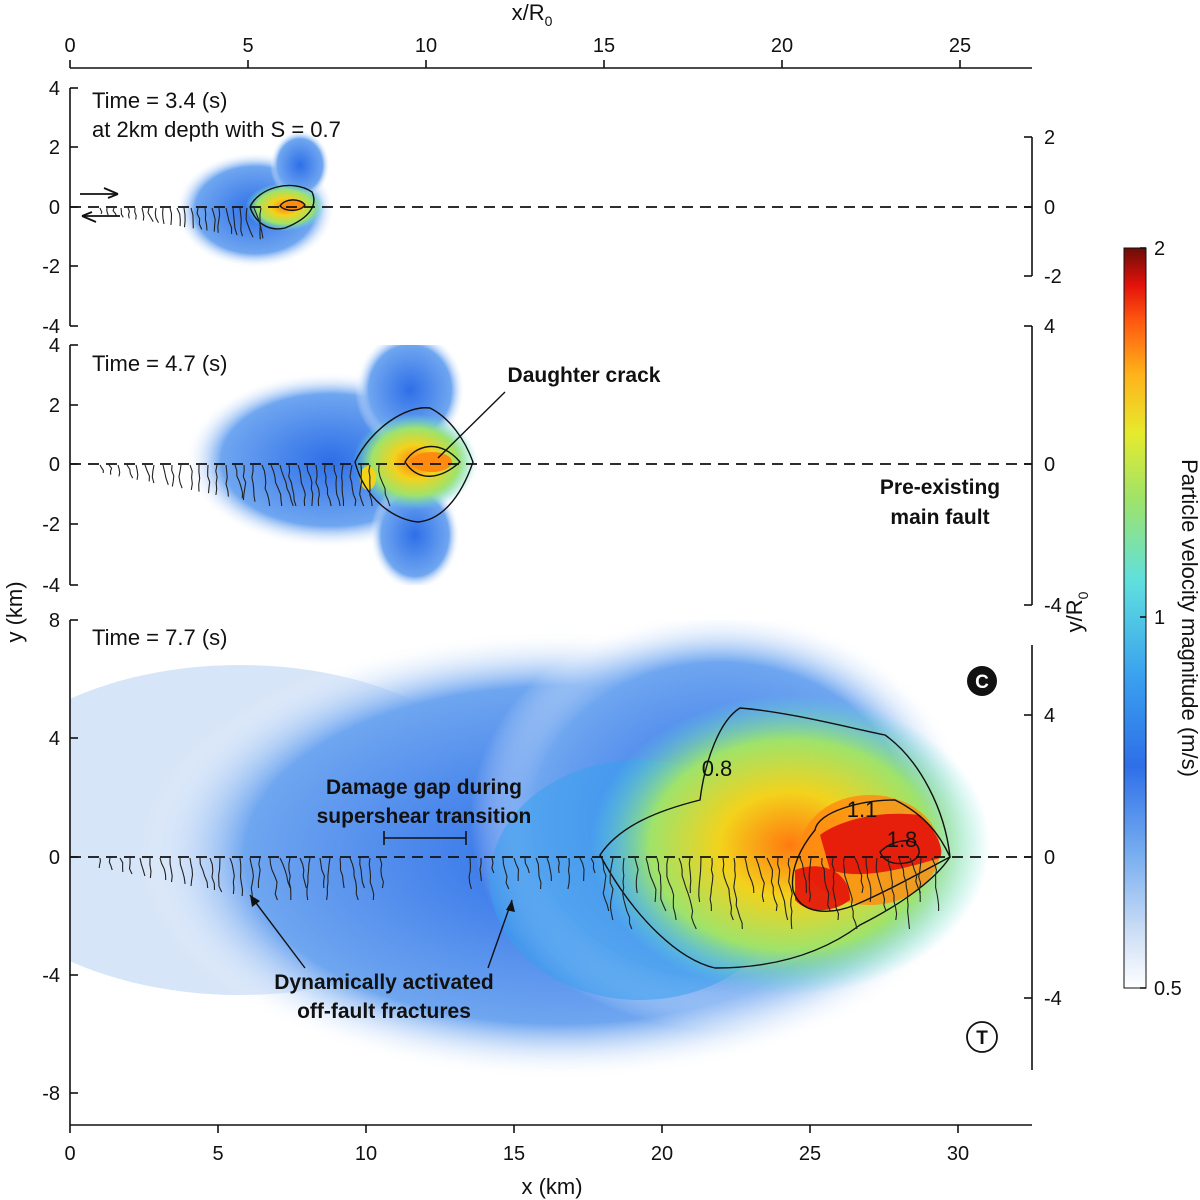  I want to click on svg-text: C, so click(982, 682).